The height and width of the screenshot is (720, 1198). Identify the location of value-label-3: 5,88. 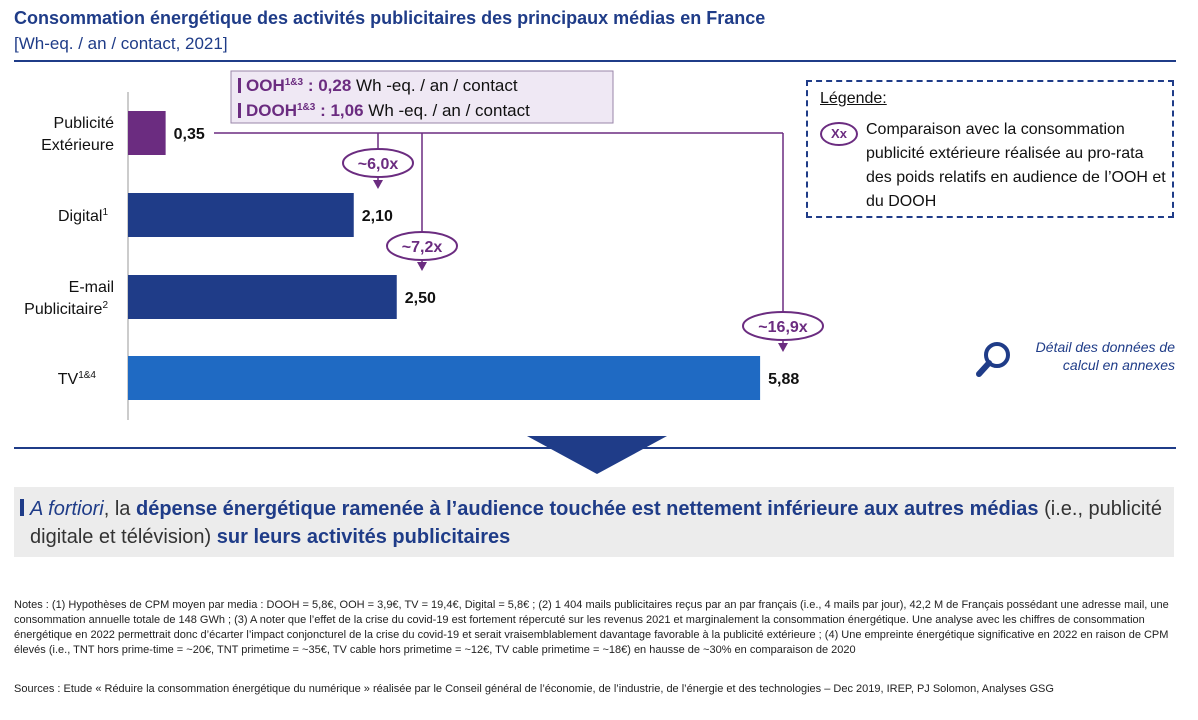
(783, 379).